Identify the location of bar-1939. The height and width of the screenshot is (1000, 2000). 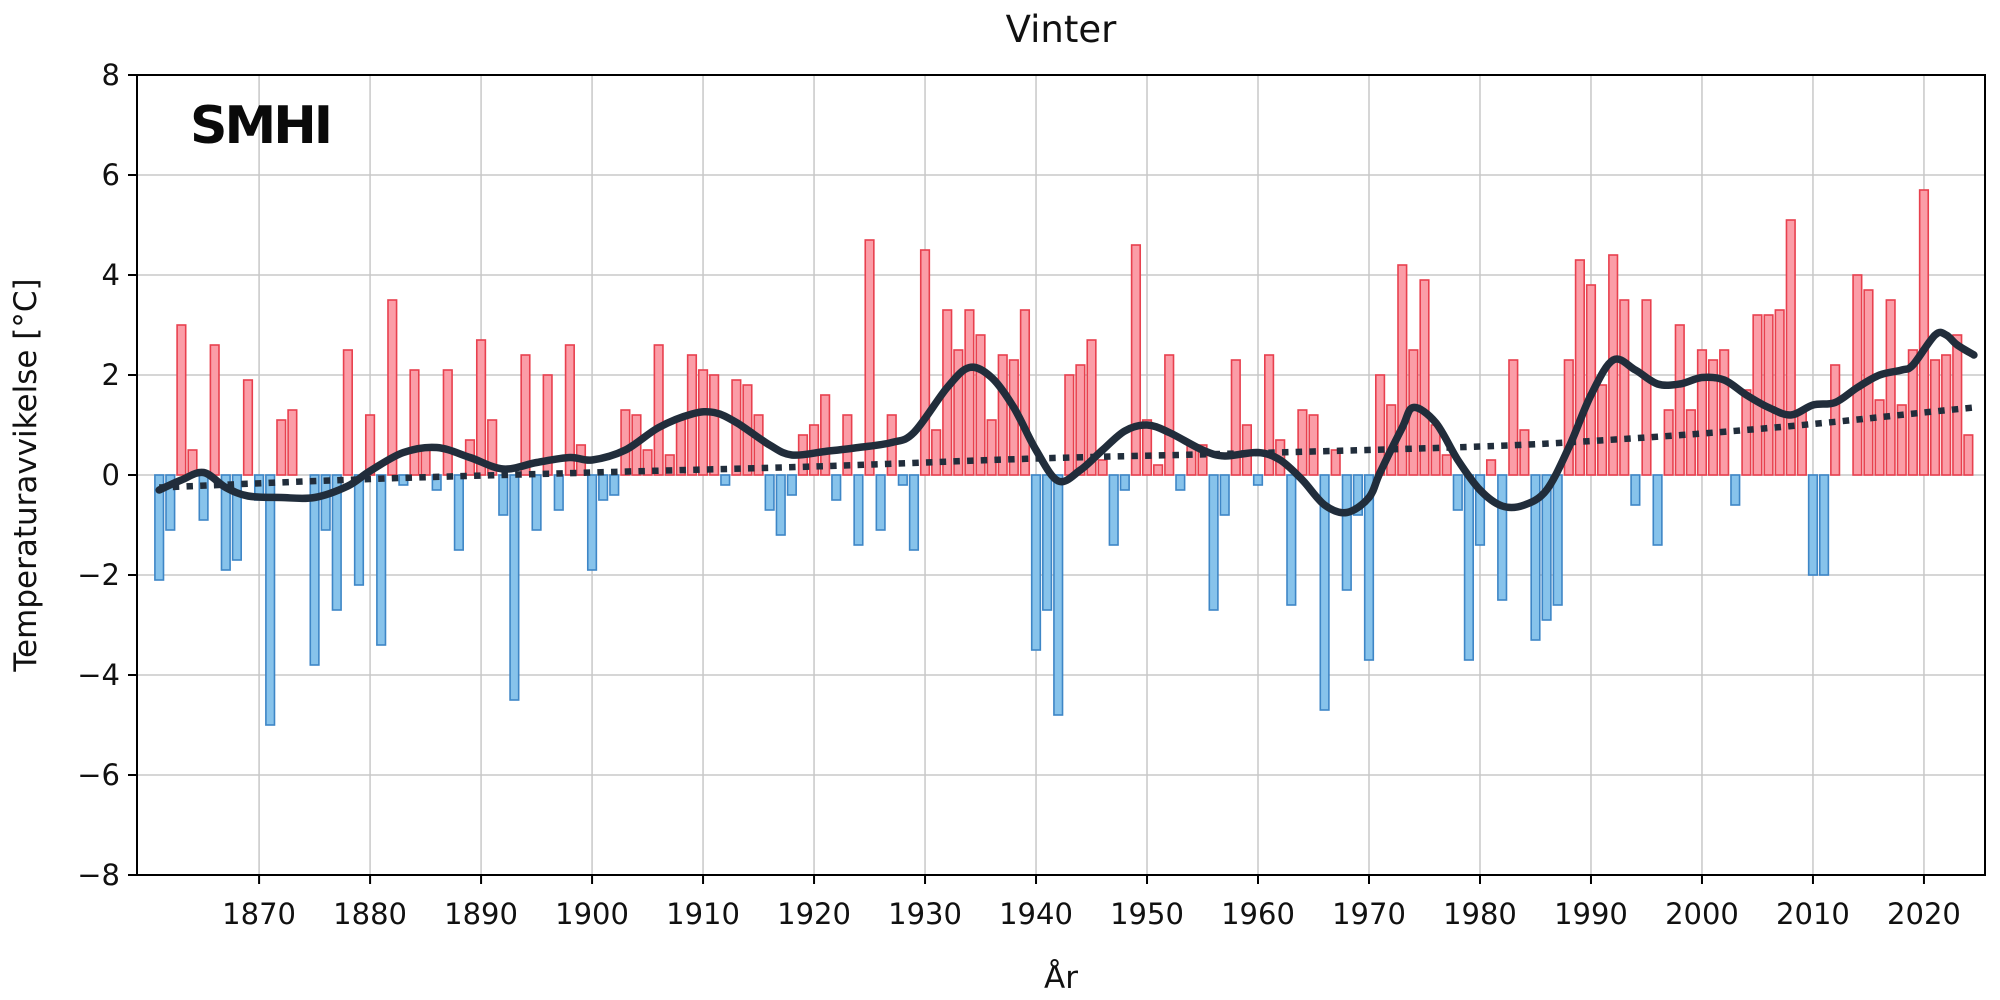
(1025, 392).